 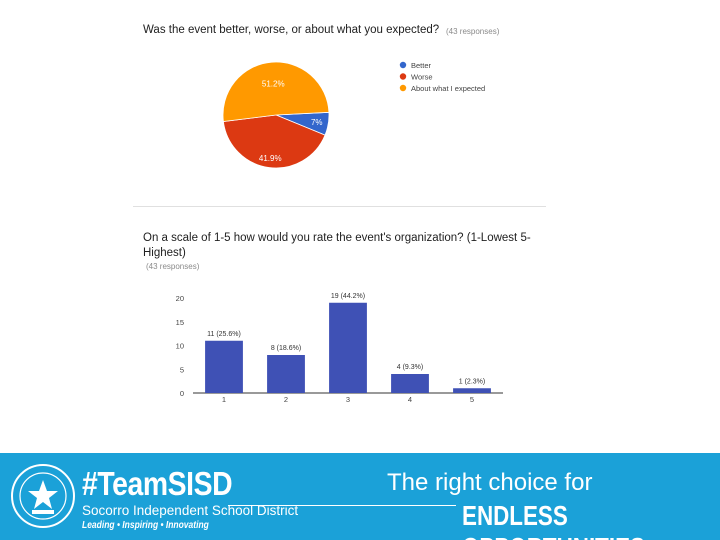 I want to click on bar-response-count: (43 responses), so click(x=173, y=266).